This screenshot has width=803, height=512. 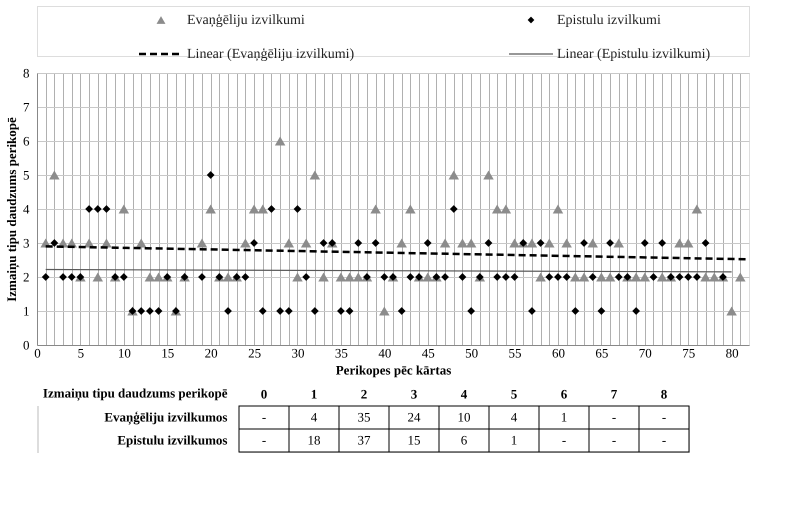 What do you see at coordinates (601, 353) in the screenshot?
I see `x-tick-label: 65` at bounding box center [601, 353].